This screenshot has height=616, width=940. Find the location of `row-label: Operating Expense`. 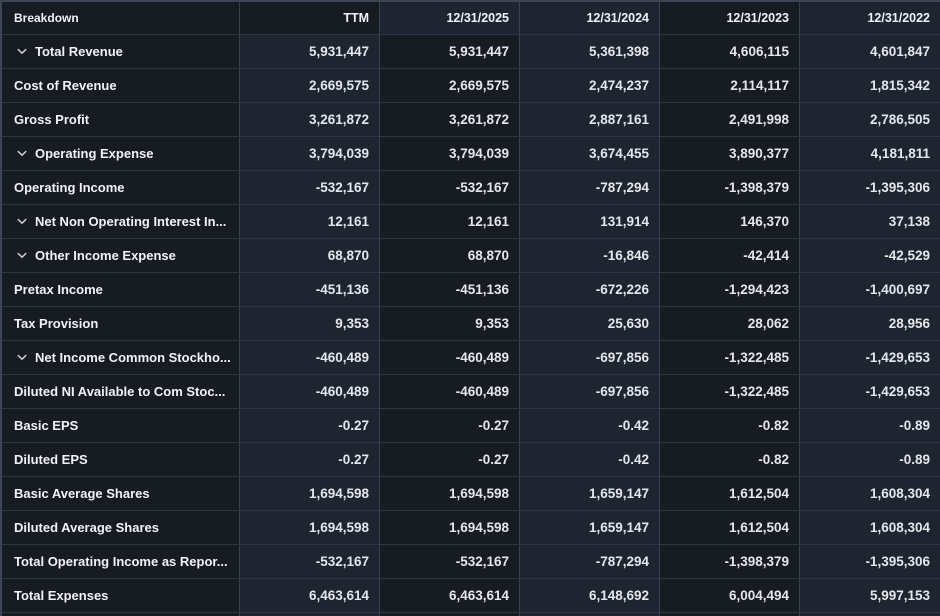

row-label: Operating Expense is located at coordinates (94, 153).